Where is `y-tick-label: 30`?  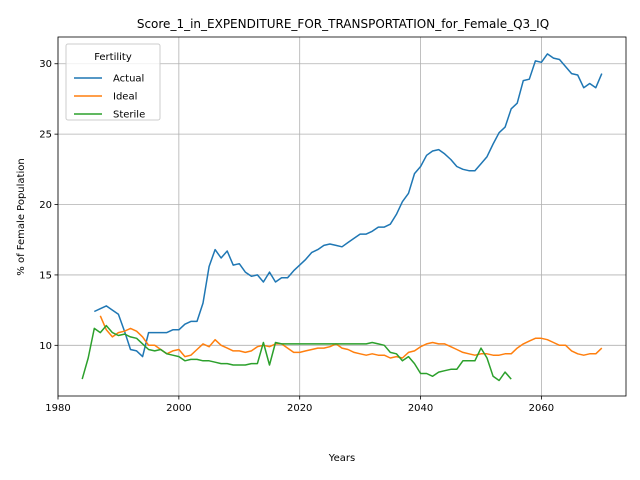 y-tick-label: 30 is located at coordinates (45, 64).